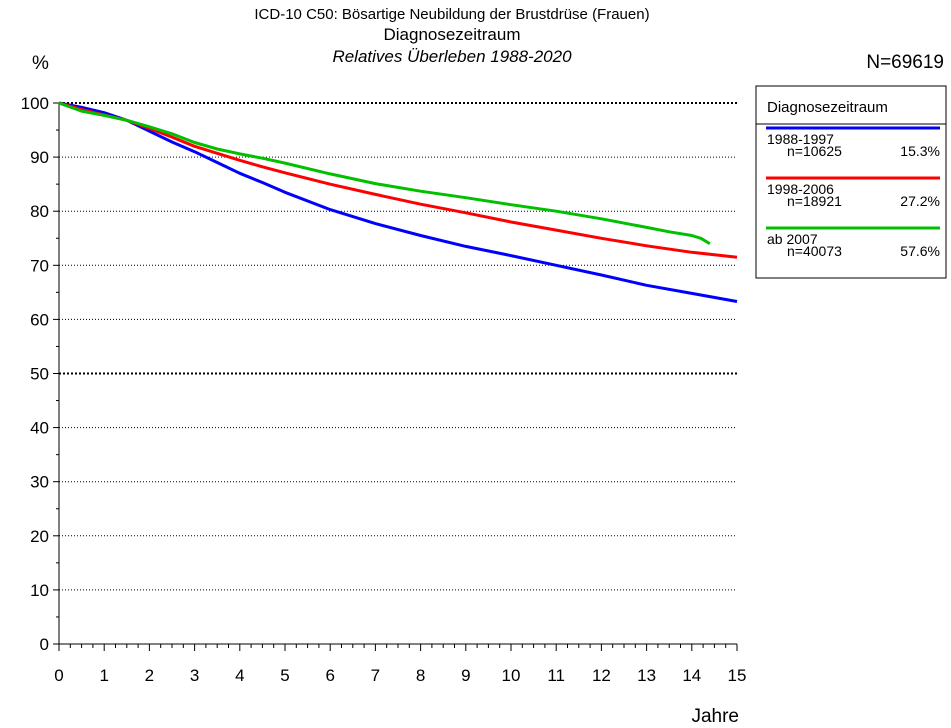  I want to click on y-tick-label: 30, so click(39, 482).